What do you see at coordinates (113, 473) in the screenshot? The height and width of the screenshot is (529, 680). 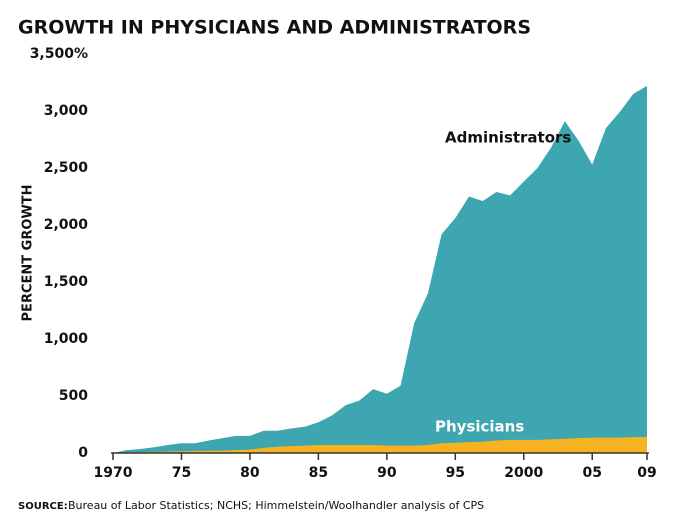 I see `x-tick-label: 1970` at bounding box center [113, 473].